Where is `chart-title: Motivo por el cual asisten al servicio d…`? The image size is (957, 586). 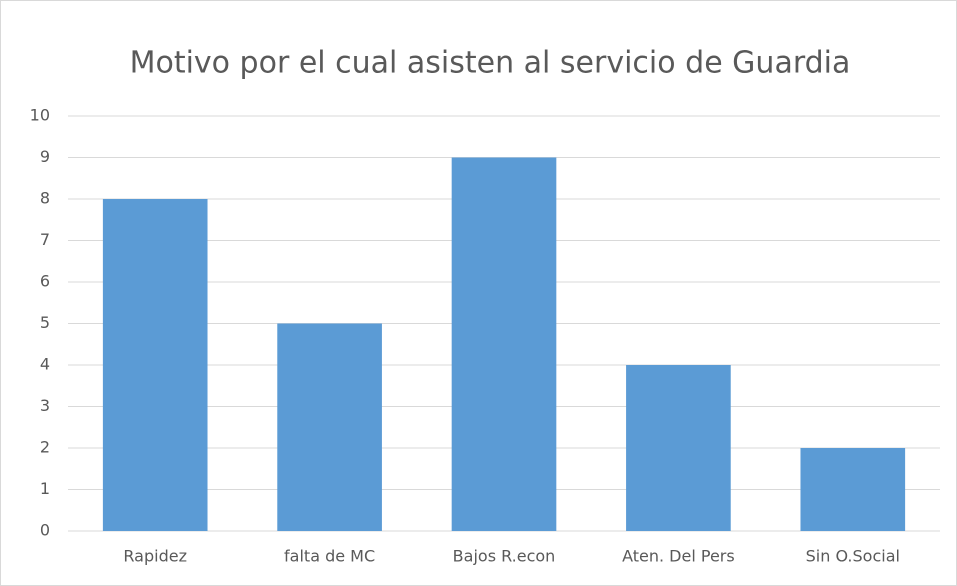 chart-title: Motivo por el cual asisten al servicio d… is located at coordinates (490, 63).